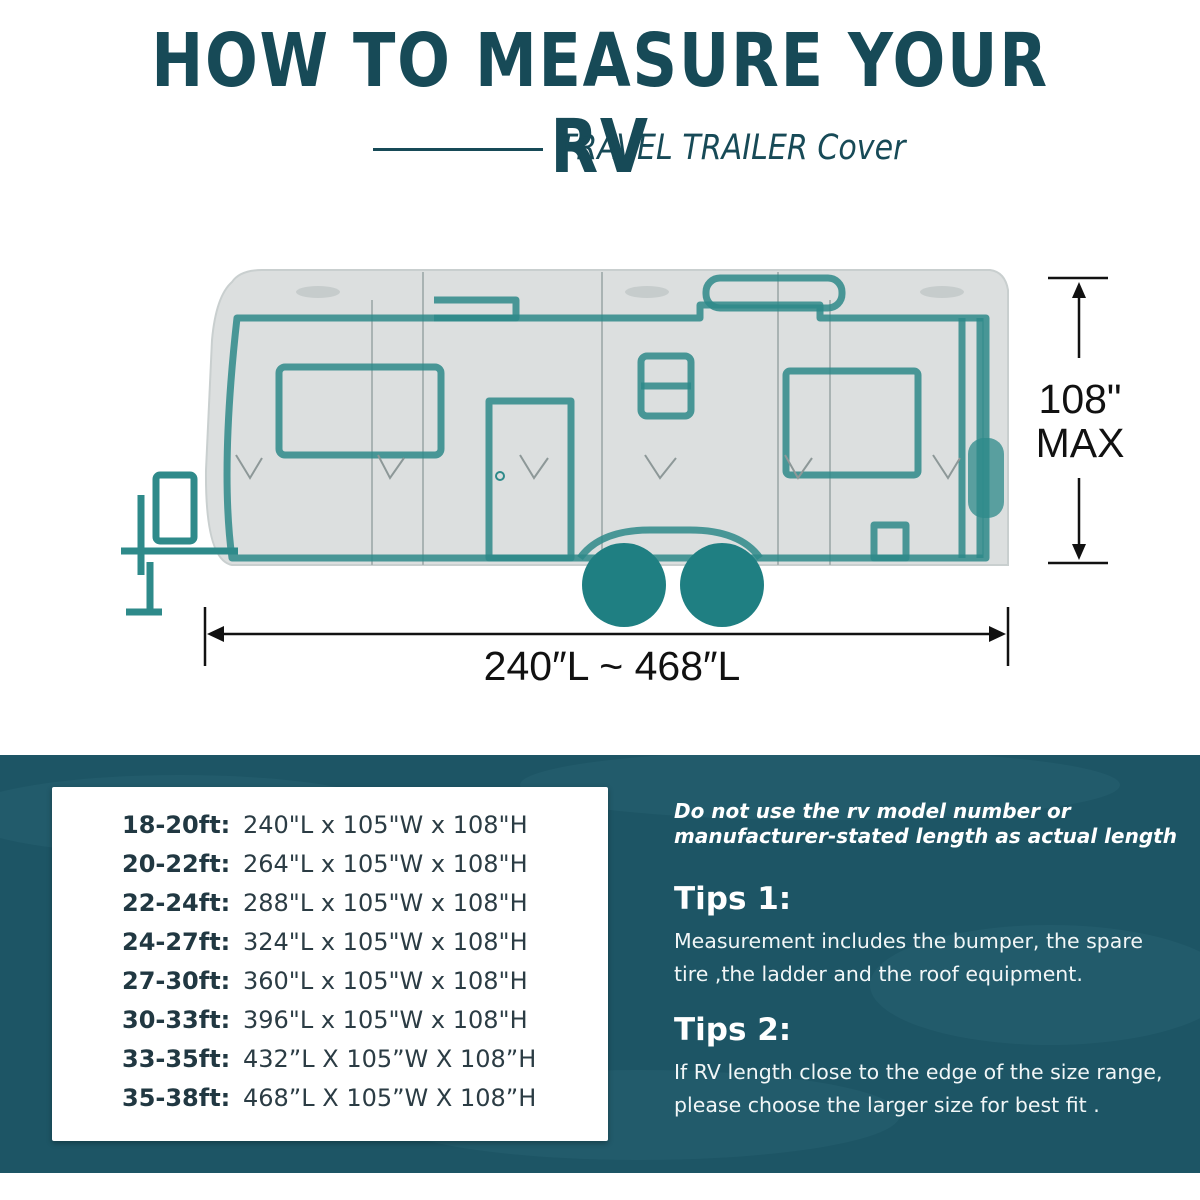  I want to click on size-dimensions: 324"L x 105"W x 108"H, so click(385, 942).